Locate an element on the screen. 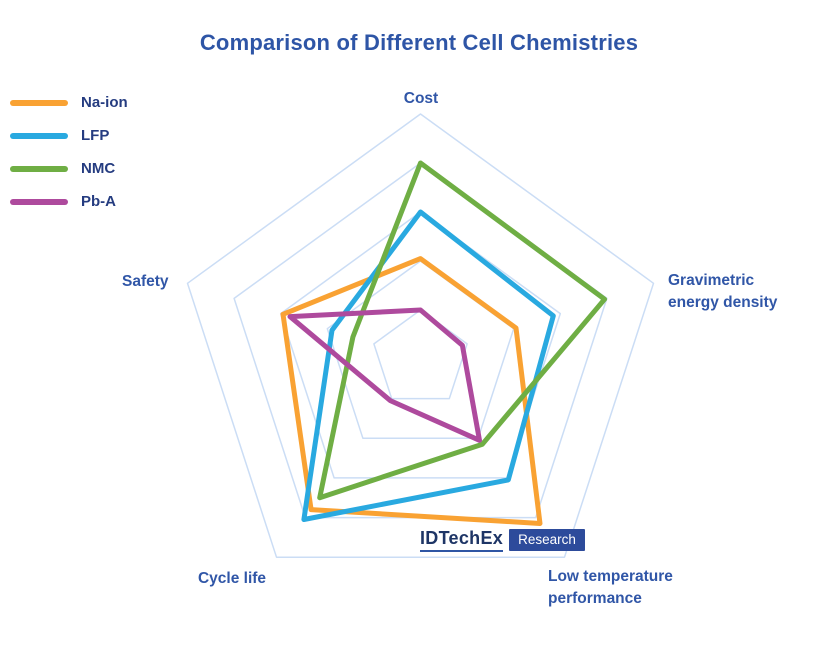  legend-swatch-lfp is located at coordinates (39, 135).